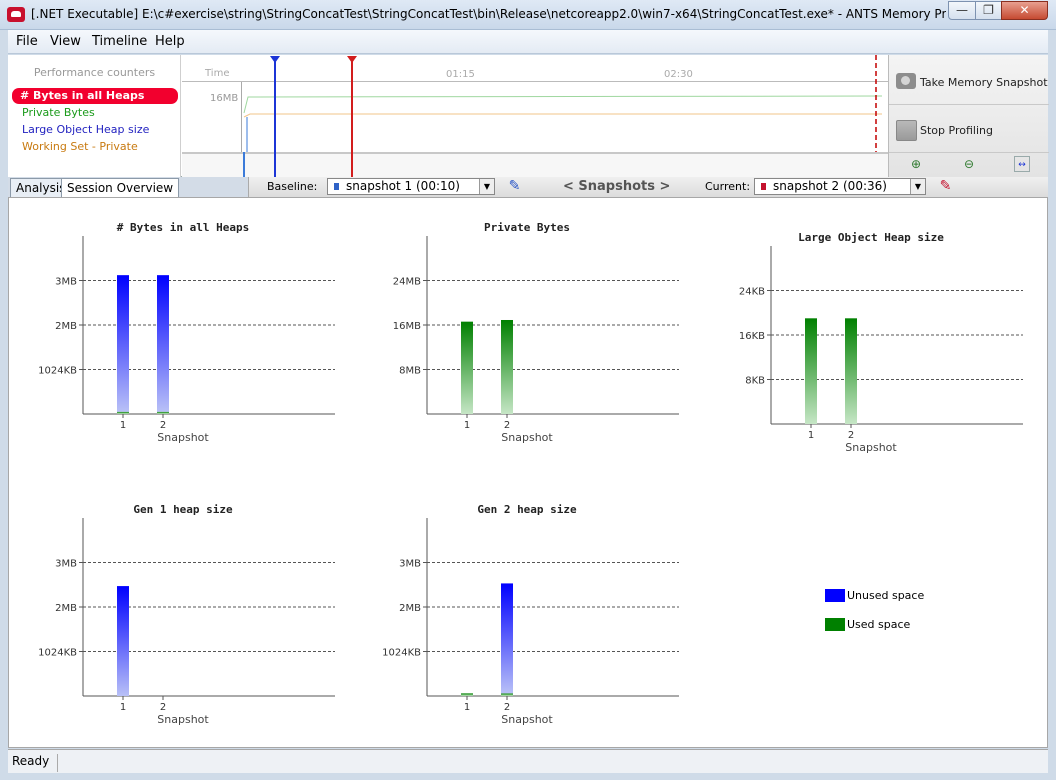 This screenshot has width=1056, height=780. I want to click on counter-private-bytes: Private Bytes, so click(58, 112).